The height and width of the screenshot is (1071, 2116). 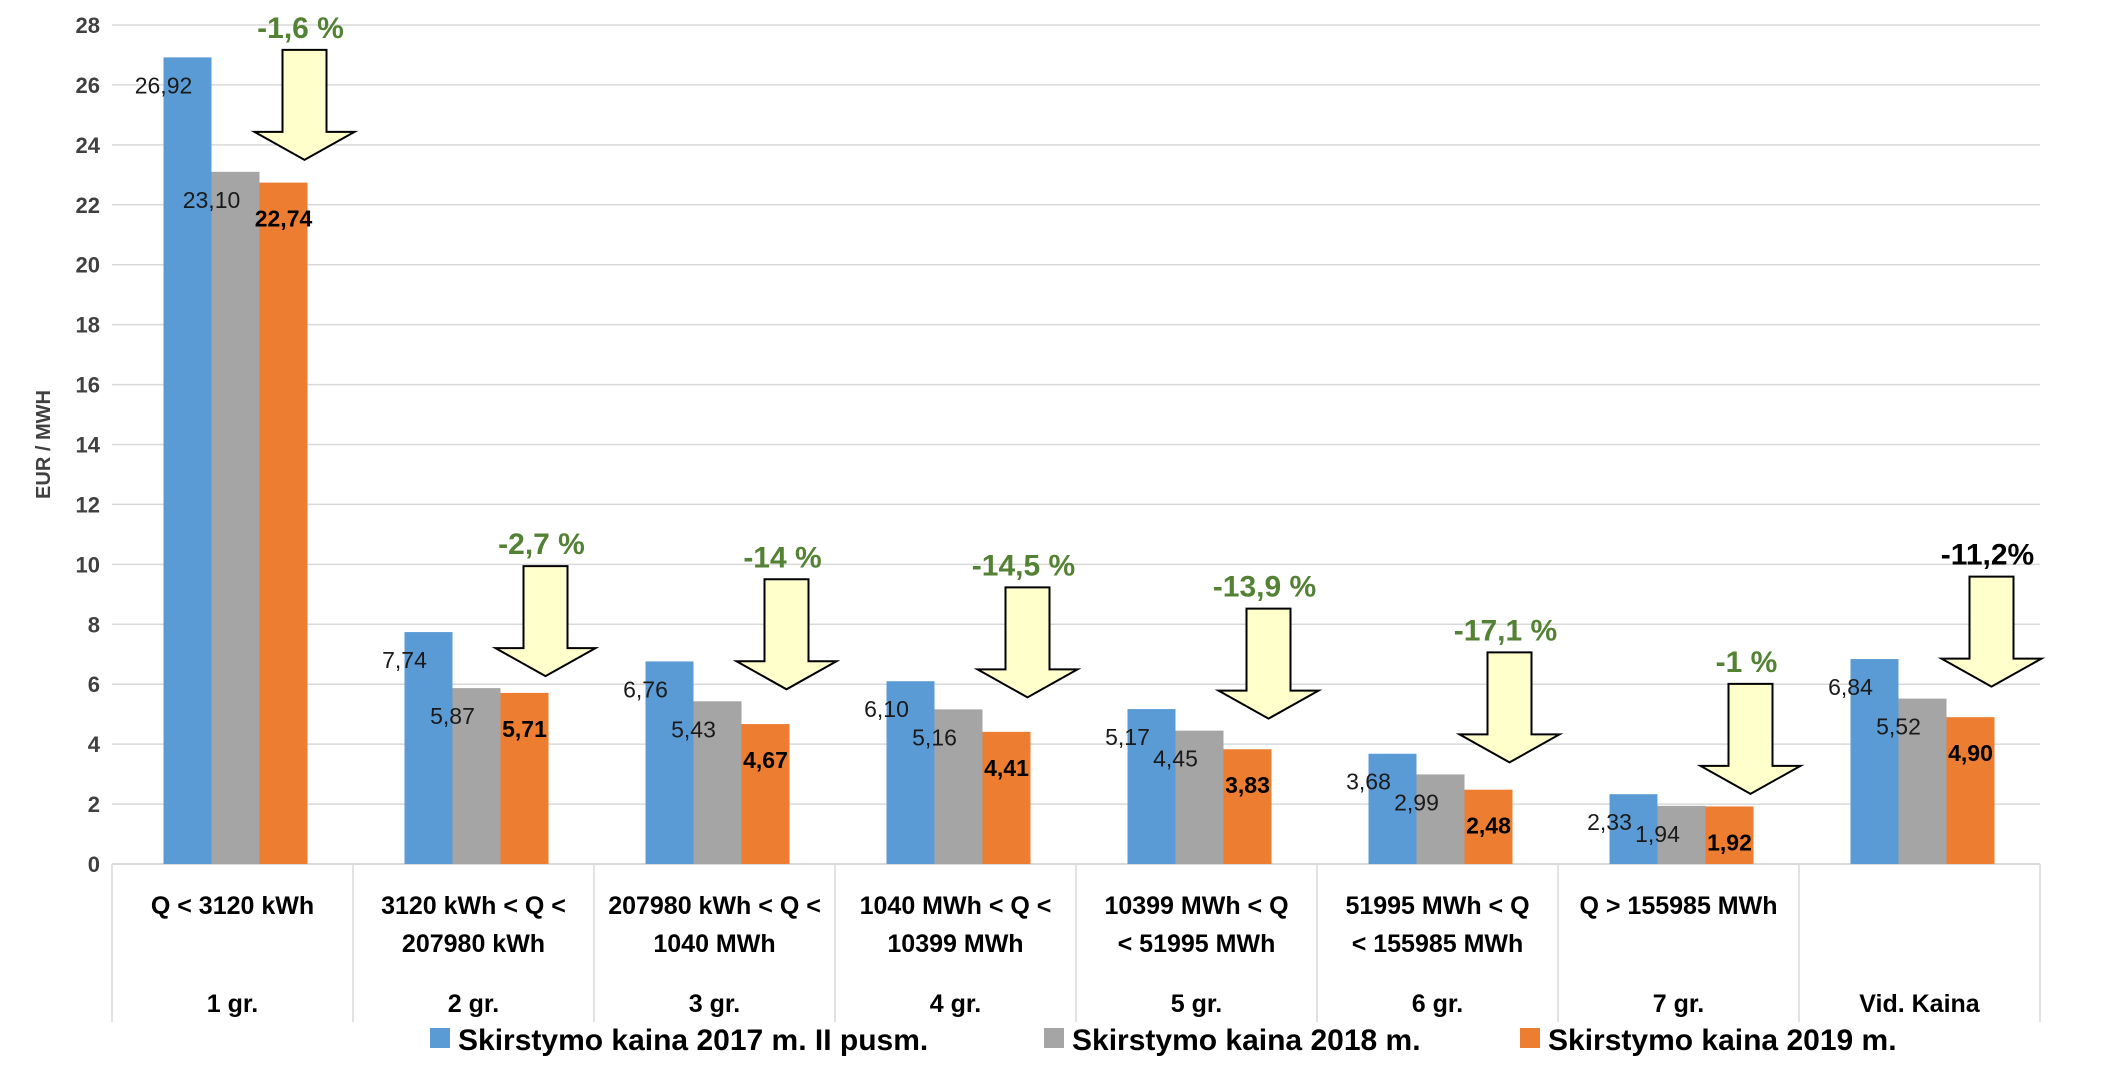 I want to click on y-tick-label: 12, so click(x=88, y=504).